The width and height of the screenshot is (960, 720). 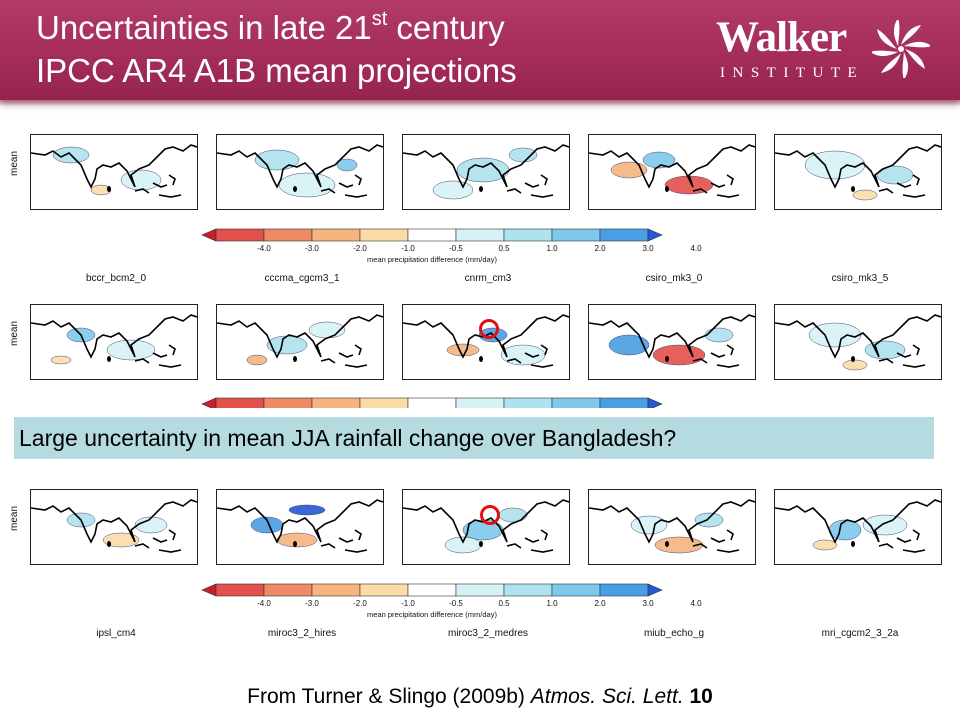 I want to click on citation-volume: 10, so click(x=701, y=696).